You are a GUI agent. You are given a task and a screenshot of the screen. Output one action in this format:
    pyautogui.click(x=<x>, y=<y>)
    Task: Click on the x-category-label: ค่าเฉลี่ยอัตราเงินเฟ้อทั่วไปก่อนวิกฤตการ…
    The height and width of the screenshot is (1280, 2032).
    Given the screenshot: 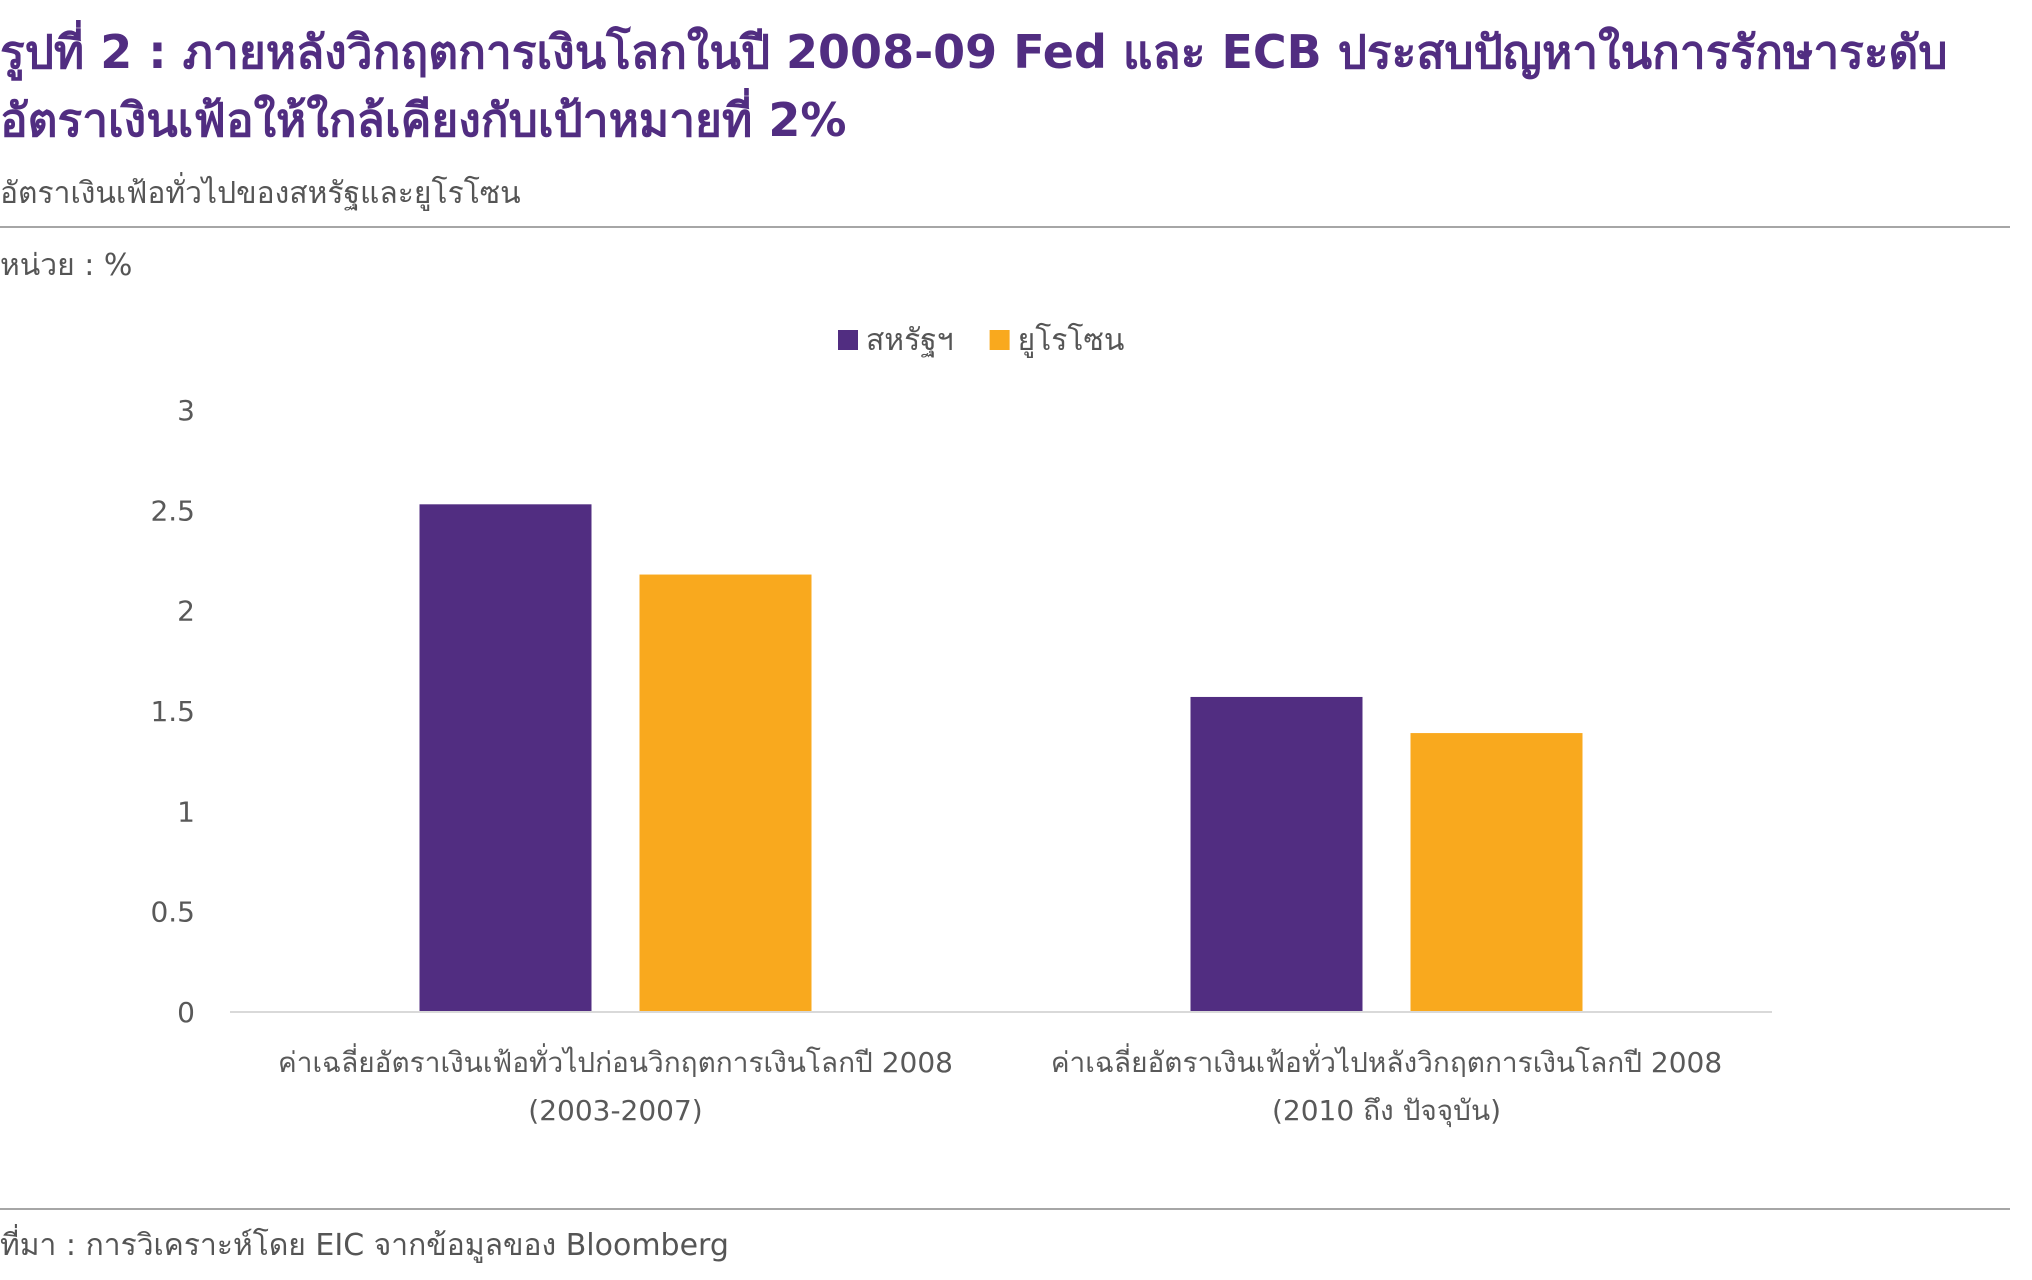 What is the action you would take?
    pyautogui.click(x=615, y=1061)
    